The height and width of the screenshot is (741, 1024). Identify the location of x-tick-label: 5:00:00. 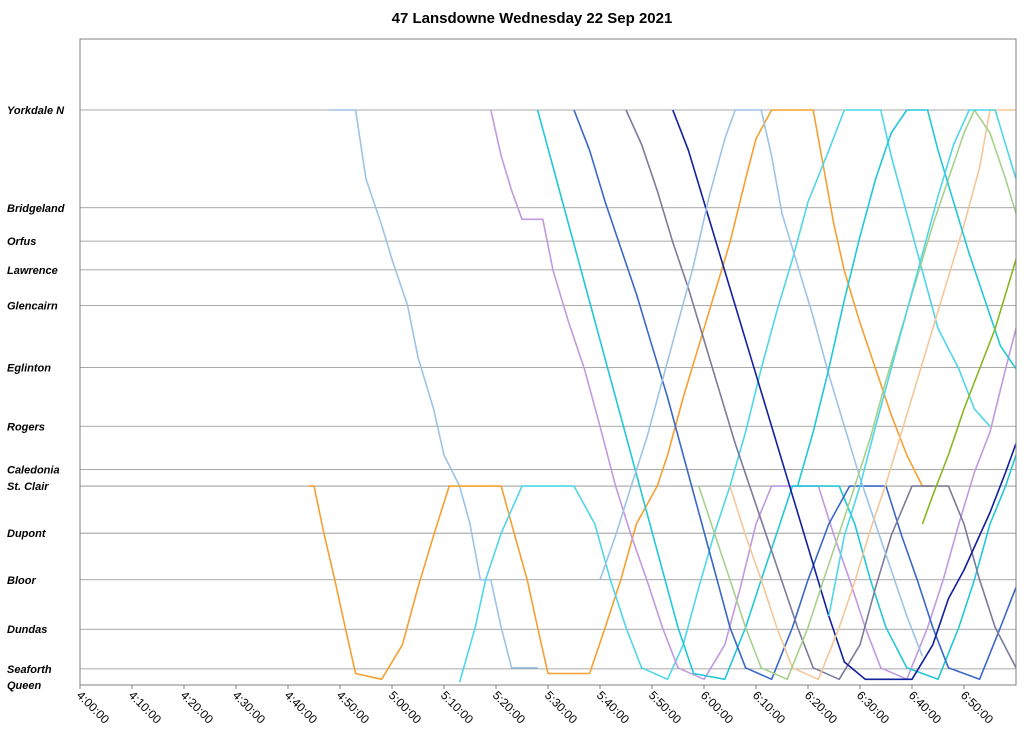
(405, 707).